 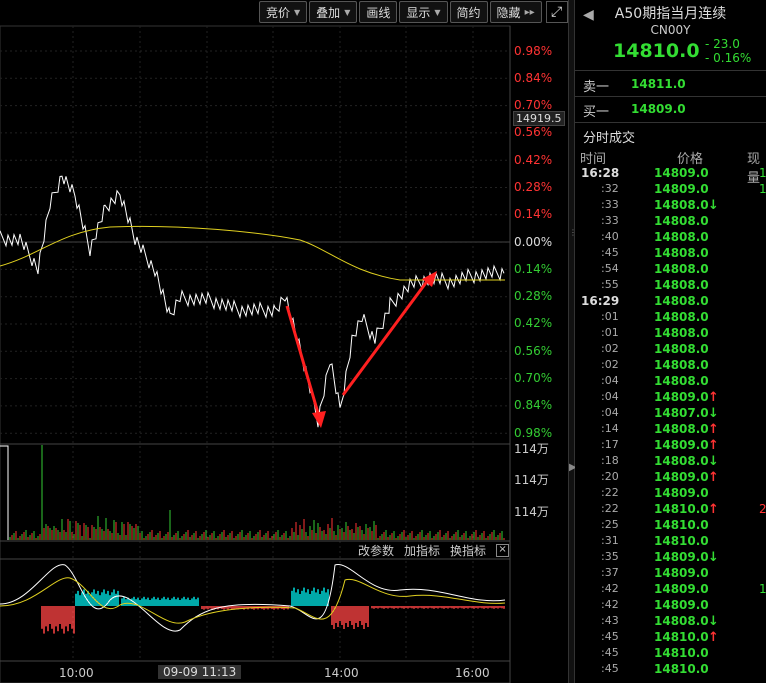 I want to click on collapse-panel-icon: ▶, so click(x=573, y=467).